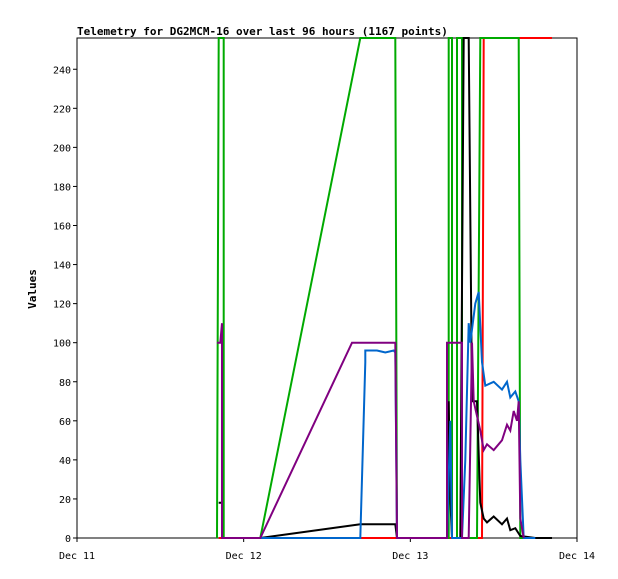  I want to click on y-axis: 0 20 40 60 80 100 120 140 160 180 200 220 240, so click(65, 305).